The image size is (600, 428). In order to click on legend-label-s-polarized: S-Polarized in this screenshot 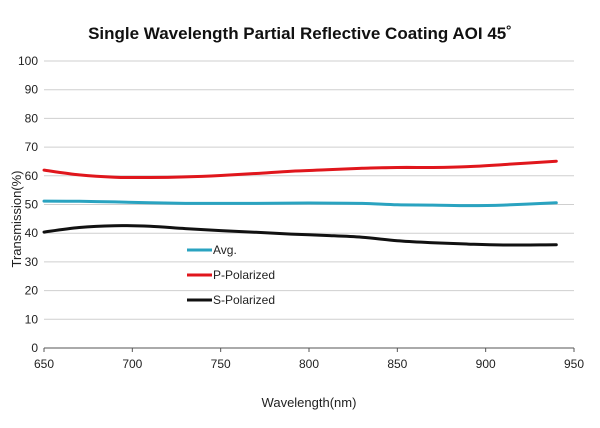, I will do `click(244, 300)`.